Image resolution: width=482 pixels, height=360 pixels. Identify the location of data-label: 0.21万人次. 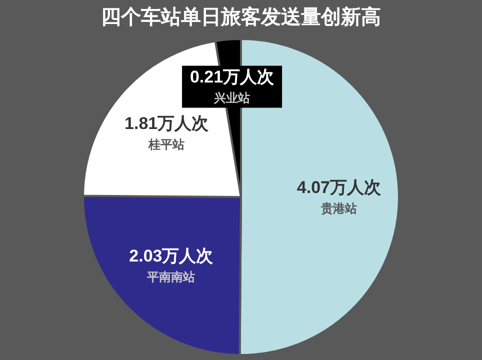
(233, 76).